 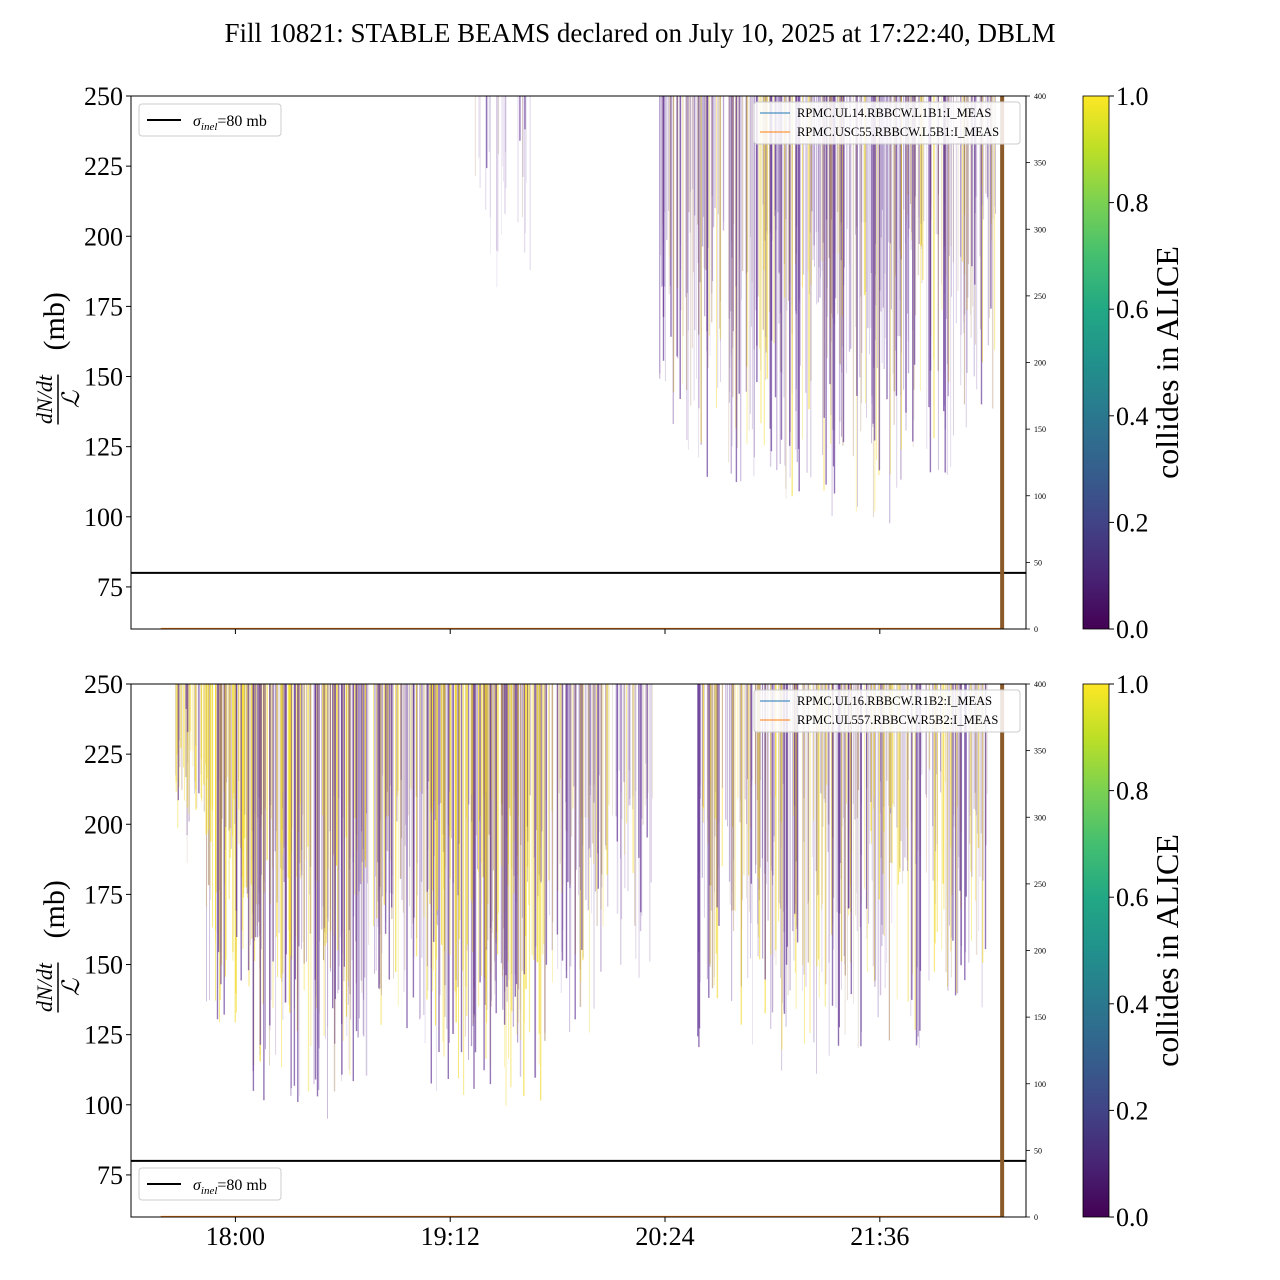 What do you see at coordinates (235, 1236) in the screenshot?
I see `x-tick-label: 18:00` at bounding box center [235, 1236].